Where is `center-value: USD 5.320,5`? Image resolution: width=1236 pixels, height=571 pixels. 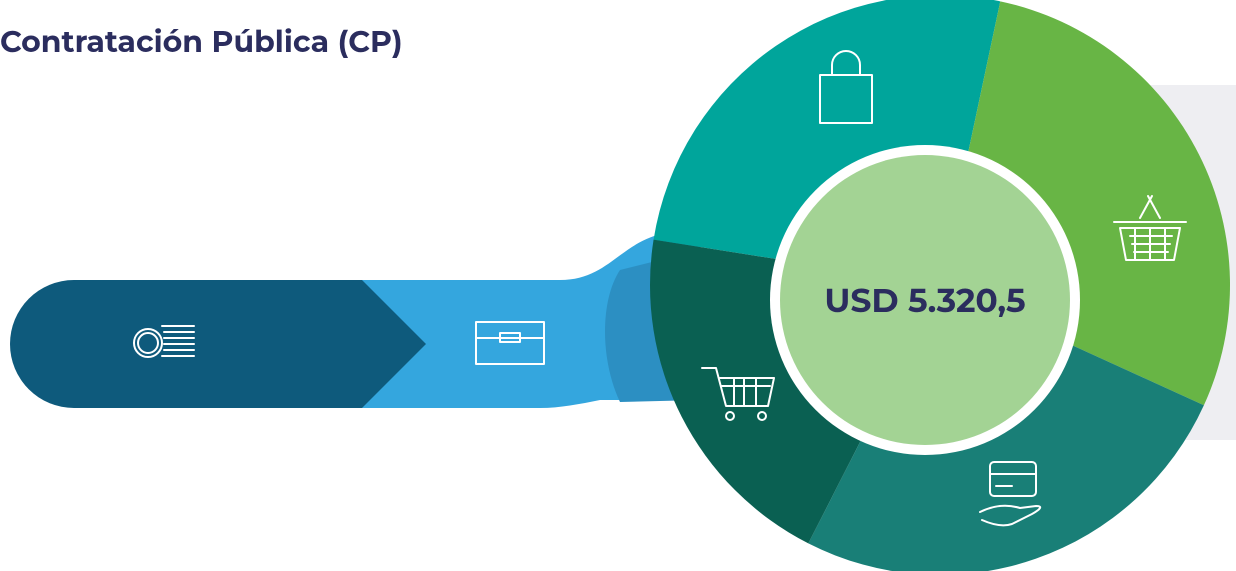
center-value: USD 5.320,5 is located at coordinates (924, 301).